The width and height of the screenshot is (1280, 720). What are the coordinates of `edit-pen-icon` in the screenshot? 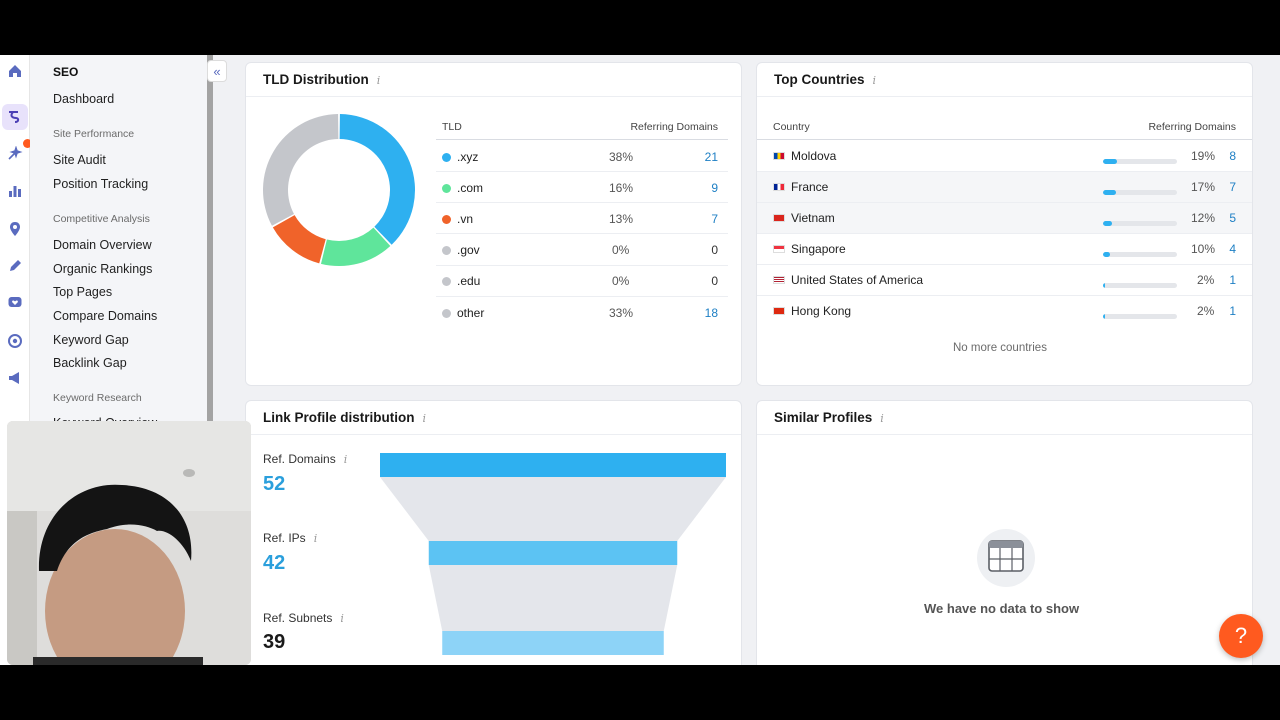 It's located at (15, 266).